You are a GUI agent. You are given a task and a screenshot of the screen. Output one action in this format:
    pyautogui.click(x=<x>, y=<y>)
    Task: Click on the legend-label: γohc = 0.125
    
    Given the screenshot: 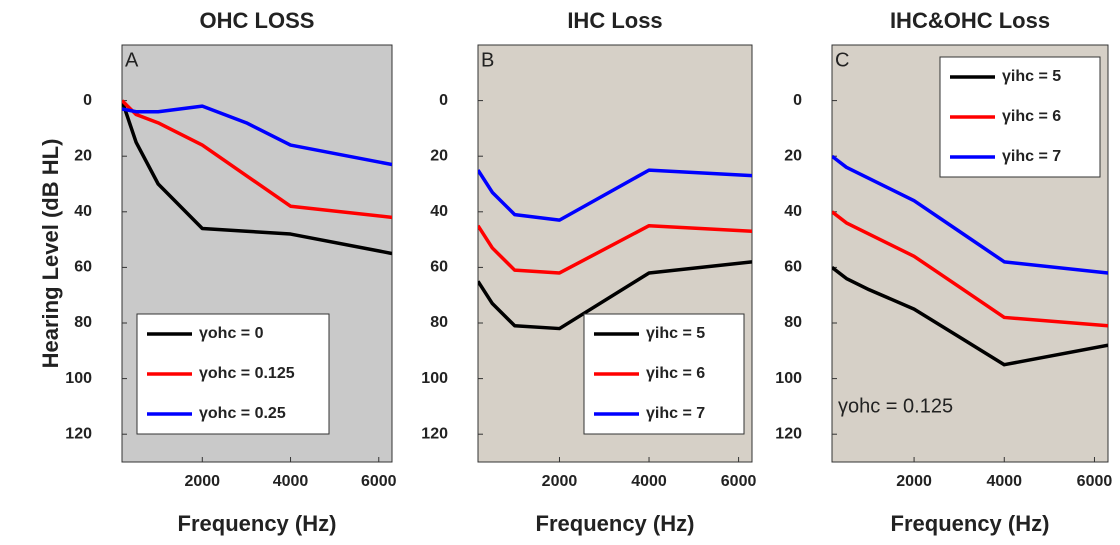 What is the action you would take?
    pyautogui.click(x=247, y=373)
    